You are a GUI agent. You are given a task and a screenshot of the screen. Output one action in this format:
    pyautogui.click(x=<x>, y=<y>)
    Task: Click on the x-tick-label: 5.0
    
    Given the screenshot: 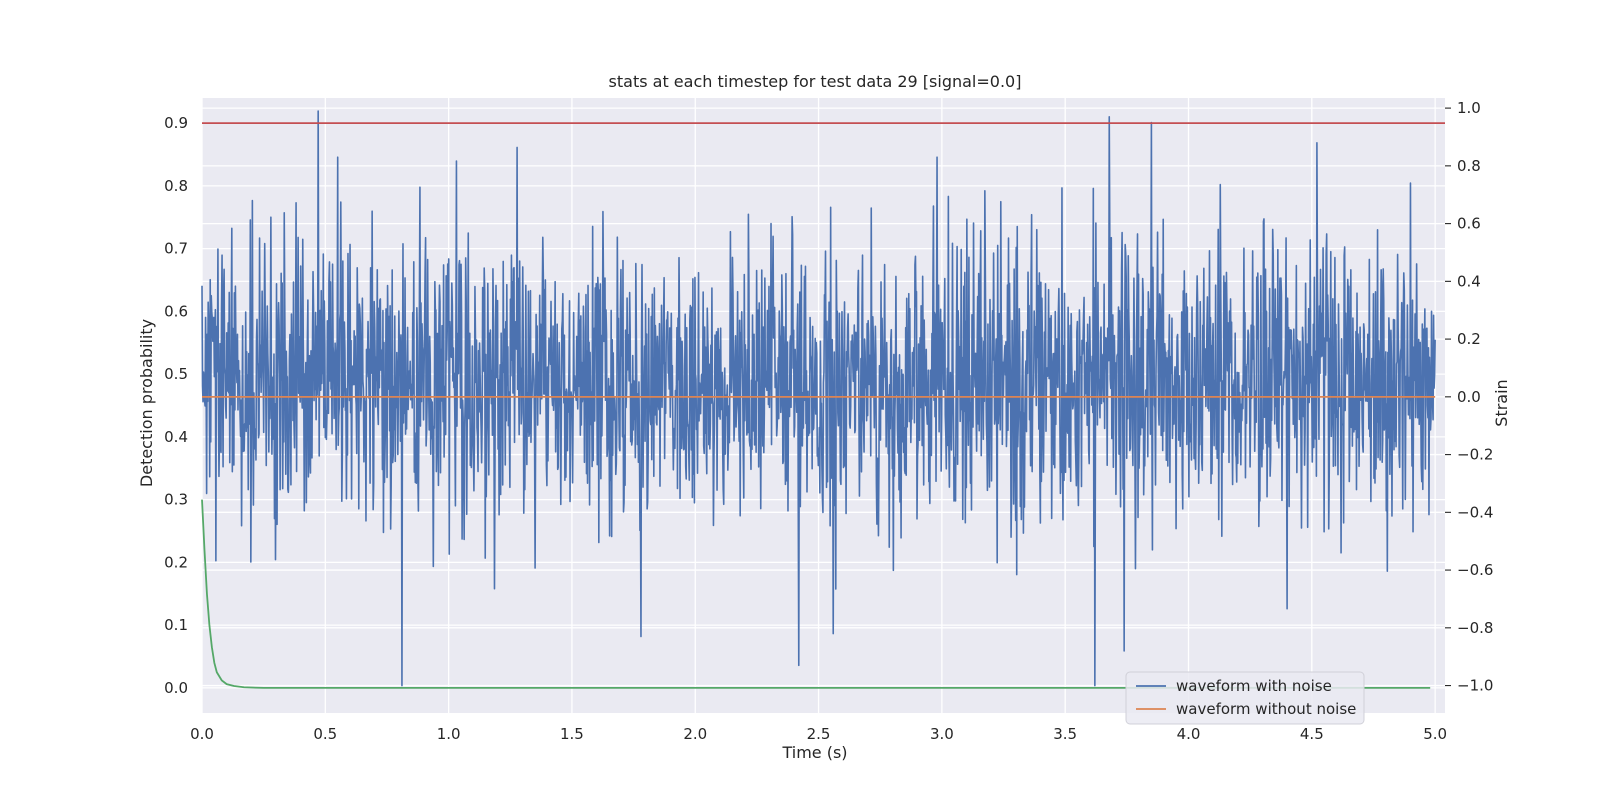 What is the action you would take?
    pyautogui.click(x=1435, y=734)
    